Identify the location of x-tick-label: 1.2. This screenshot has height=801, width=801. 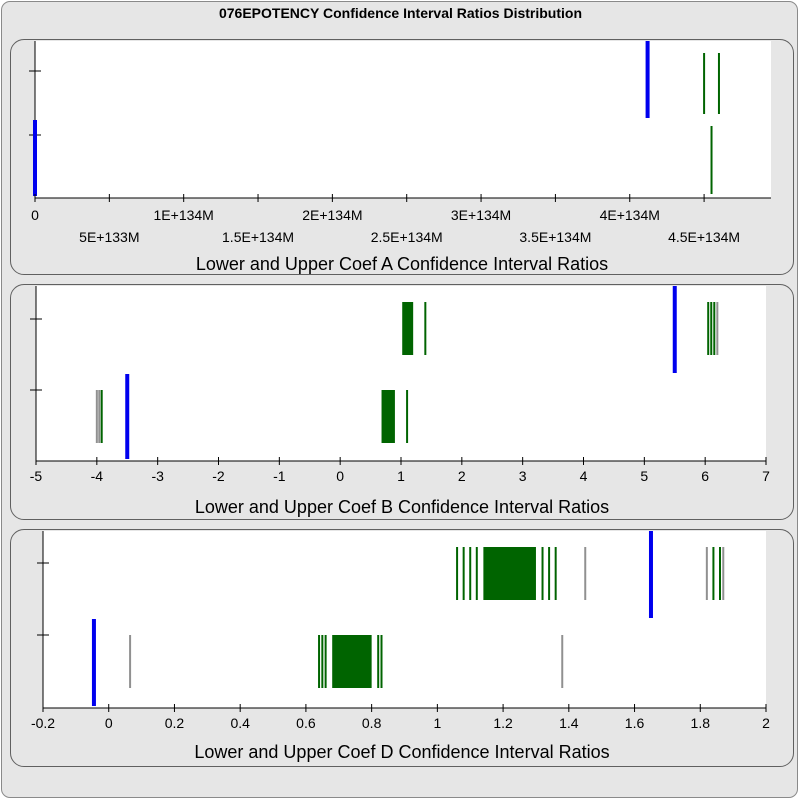
(503, 723).